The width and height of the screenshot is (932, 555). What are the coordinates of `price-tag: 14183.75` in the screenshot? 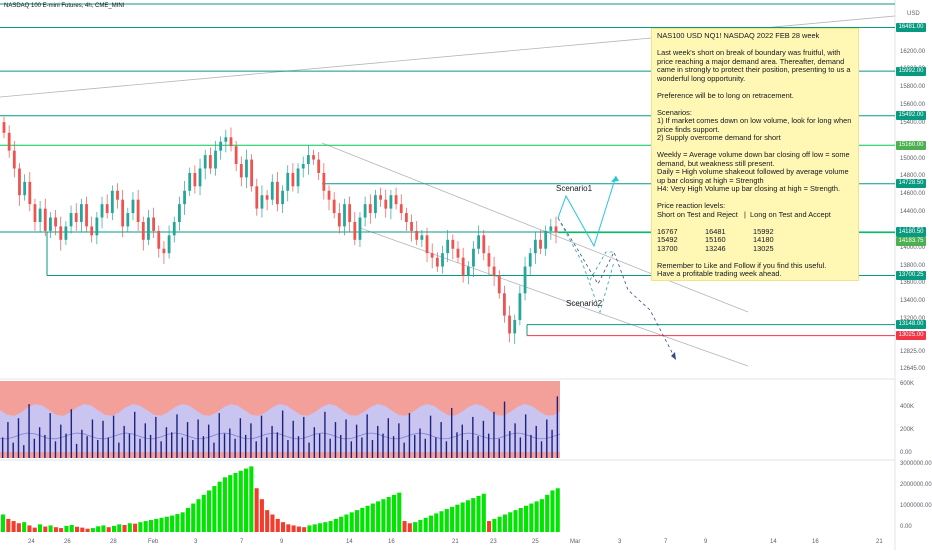 It's located at (911, 241).